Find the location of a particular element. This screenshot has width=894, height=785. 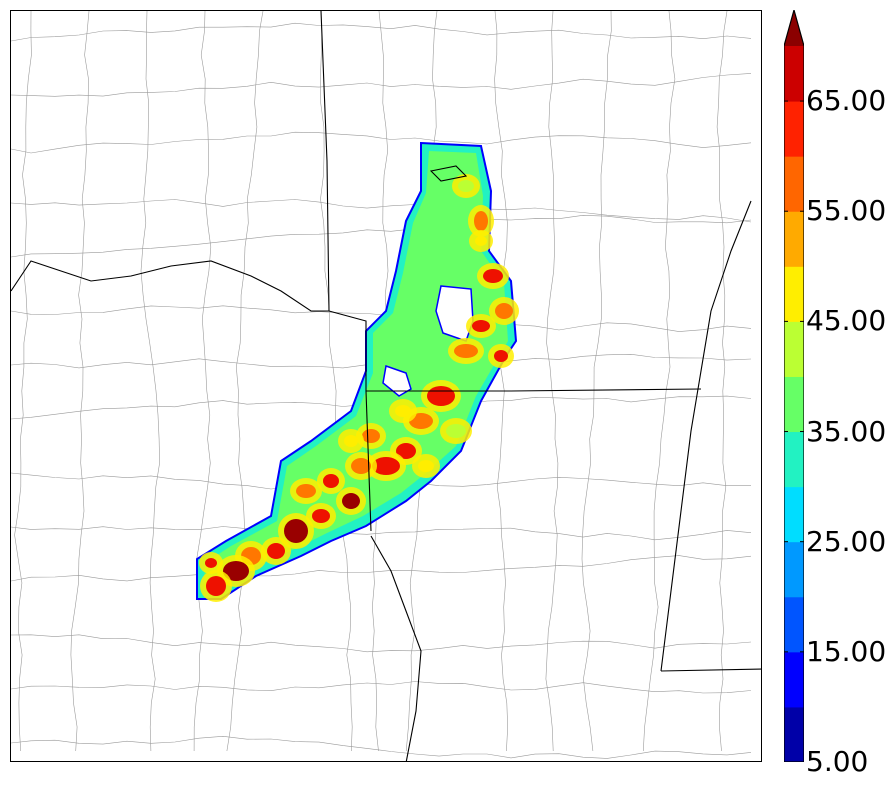

colorbar-tick-label: 45.00 is located at coordinates (846, 321).